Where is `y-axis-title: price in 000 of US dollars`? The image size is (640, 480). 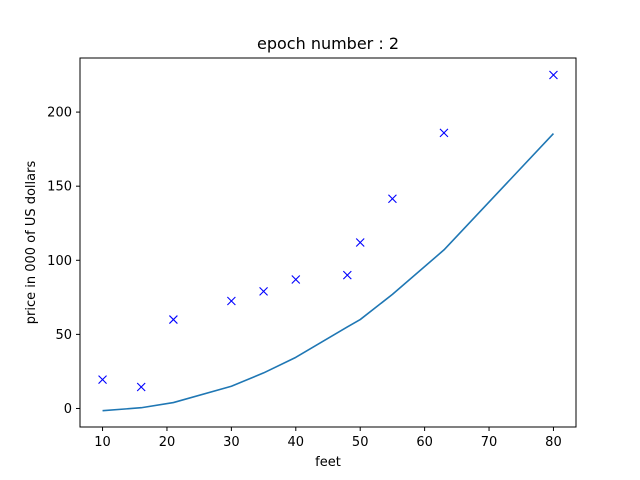
y-axis-title: price in 000 of US dollars is located at coordinates (31, 243).